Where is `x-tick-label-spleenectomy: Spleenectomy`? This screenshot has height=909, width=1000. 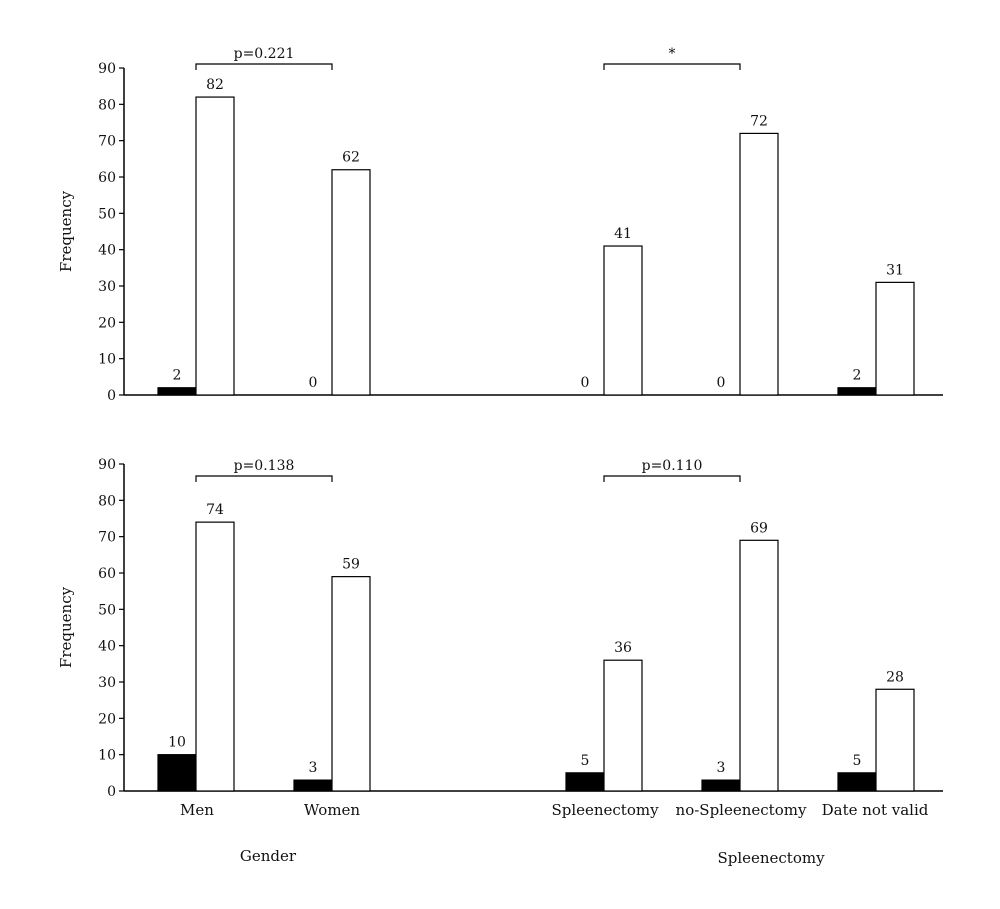 x-tick-label-spleenectomy: Spleenectomy is located at coordinates (605, 810).